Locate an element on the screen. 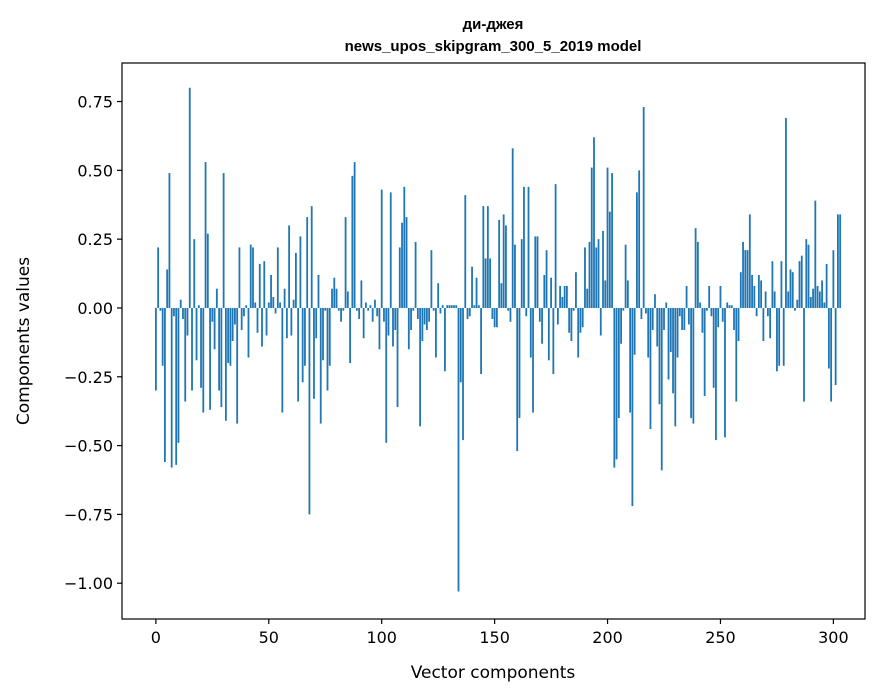 The image size is (880, 696). y-axis-label: Components values is located at coordinates (24, 341).